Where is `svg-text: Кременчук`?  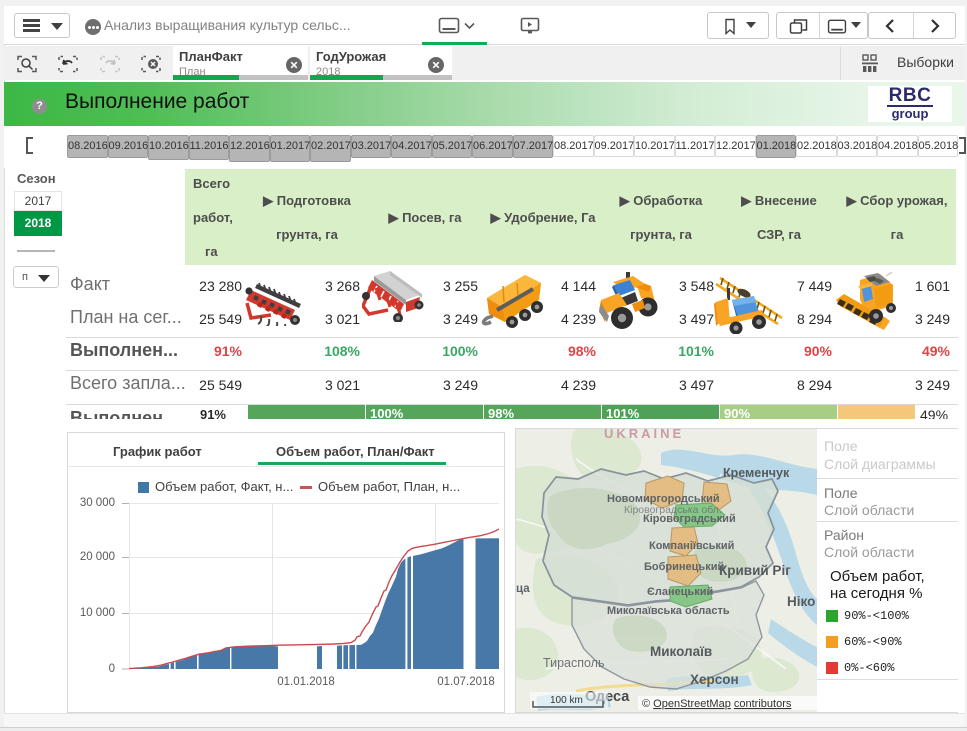 svg-text: Кременчук is located at coordinates (756, 473).